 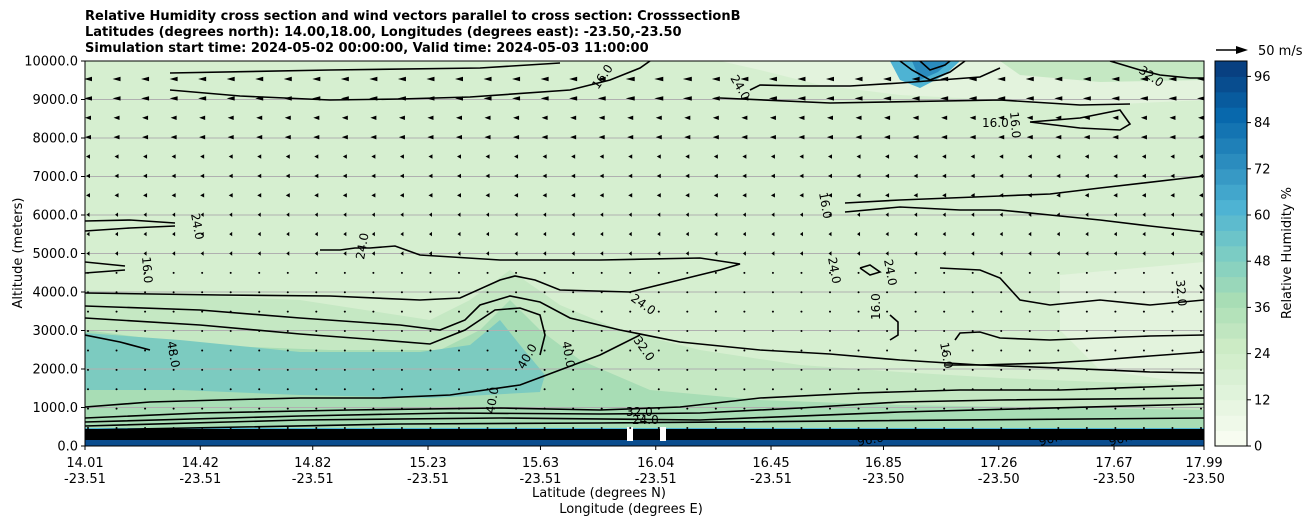 I want to click on y-tick-label: 1000.0, so click(x=56, y=408).